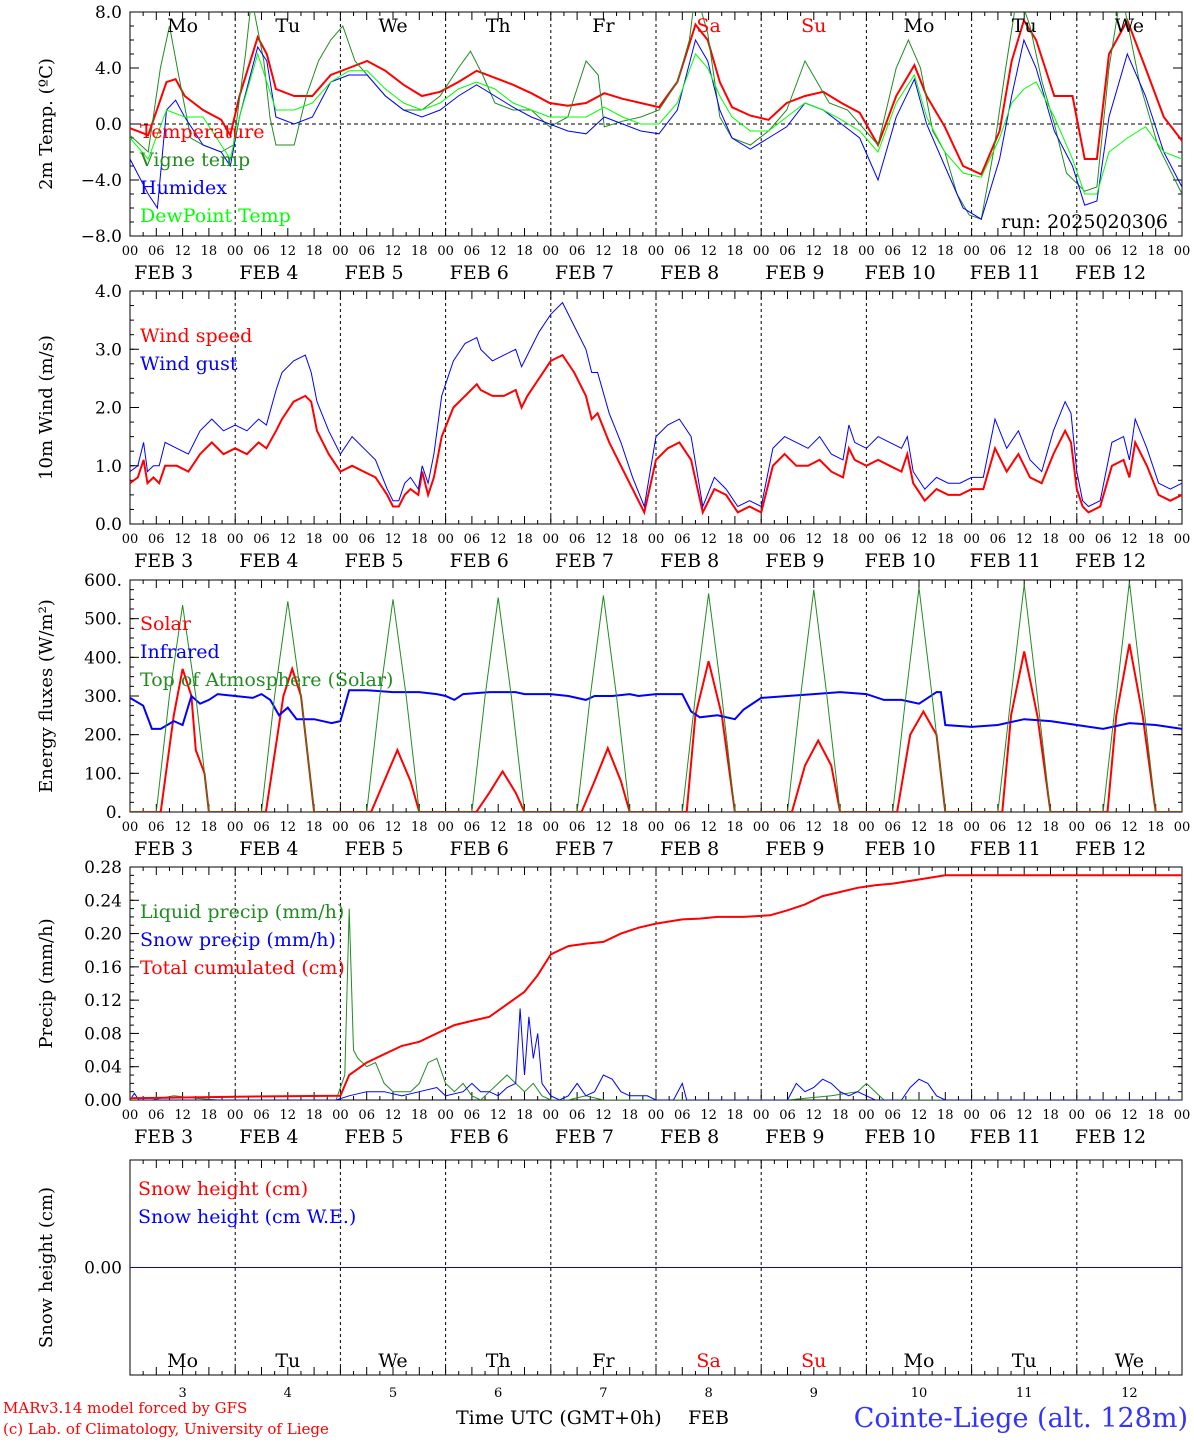  I want to click on y-tick-label: 0.20, so click(103, 935).